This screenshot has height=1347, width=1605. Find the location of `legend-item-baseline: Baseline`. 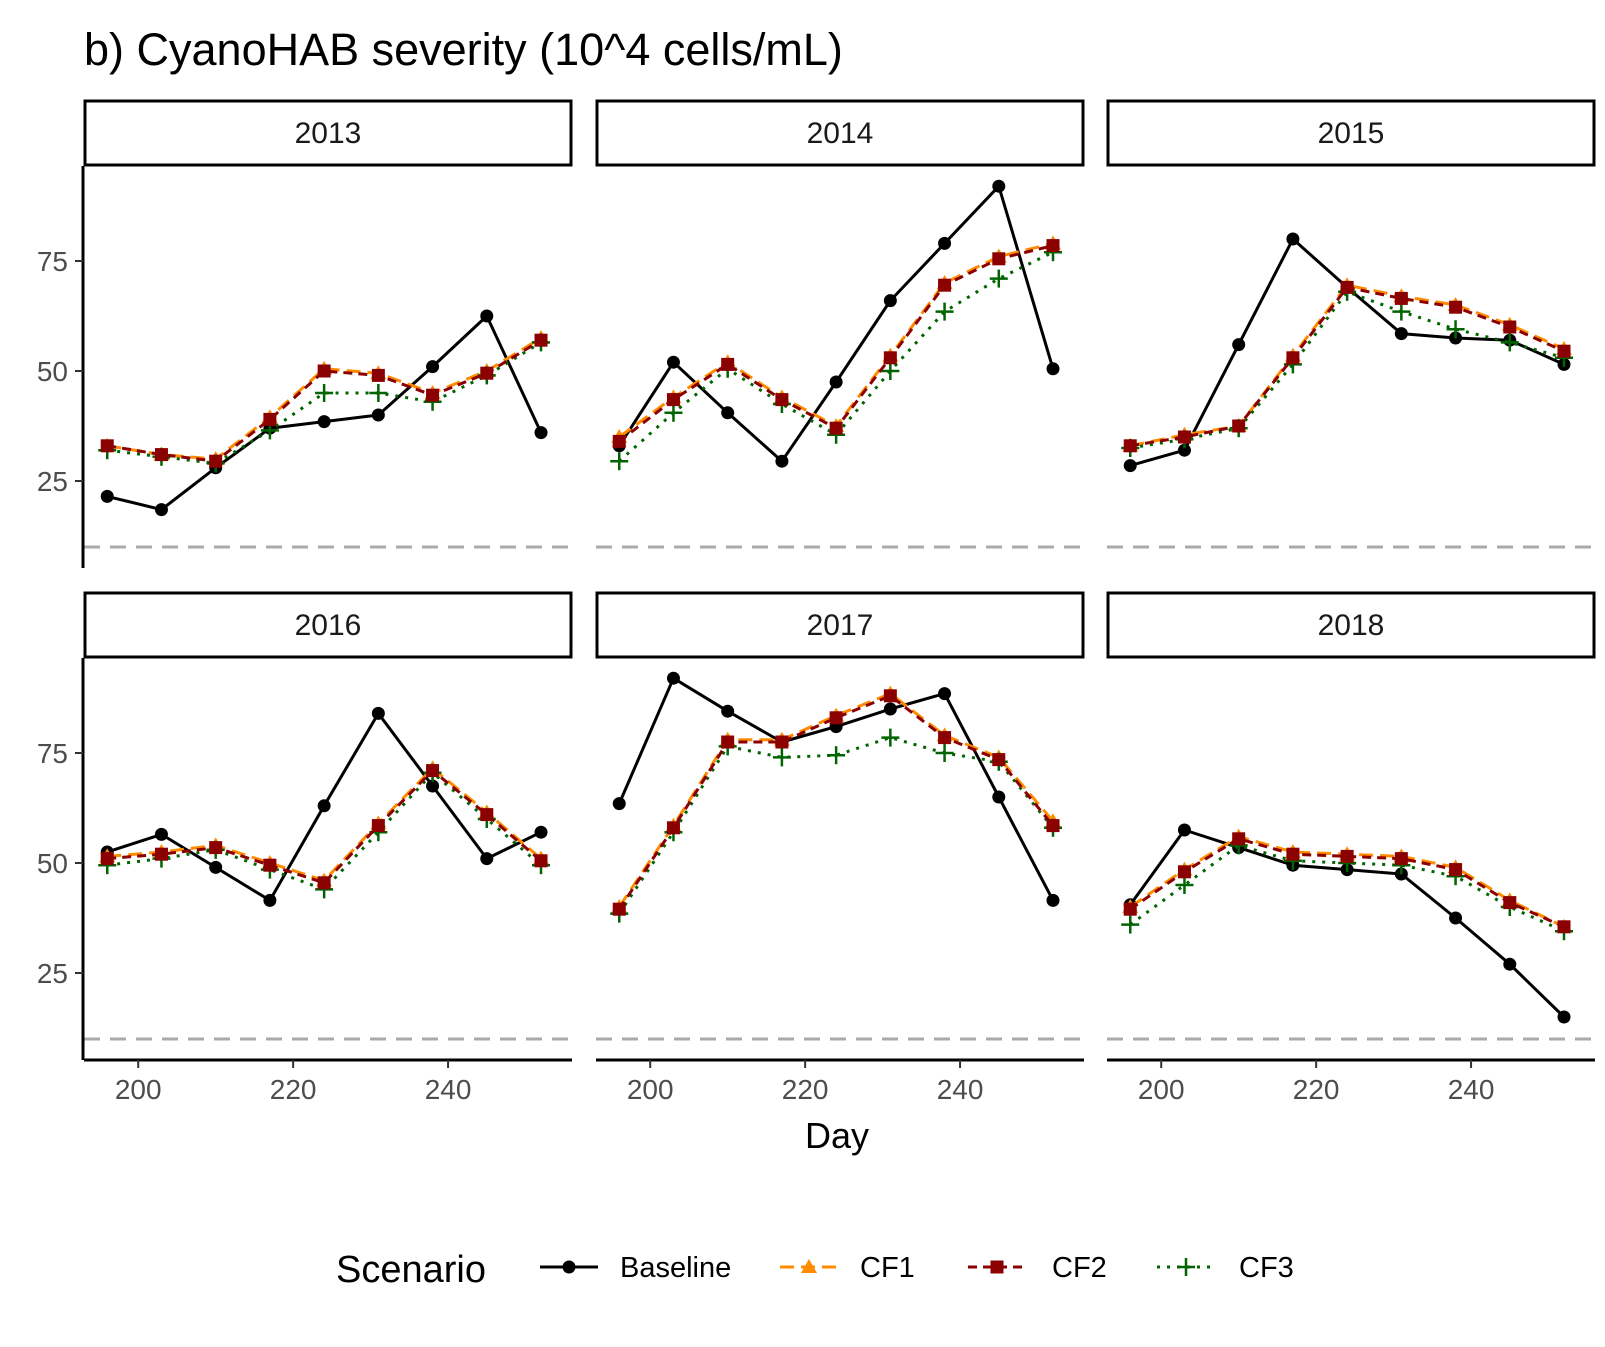

legend-item-baseline: Baseline is located at coordinates (635, 1268).